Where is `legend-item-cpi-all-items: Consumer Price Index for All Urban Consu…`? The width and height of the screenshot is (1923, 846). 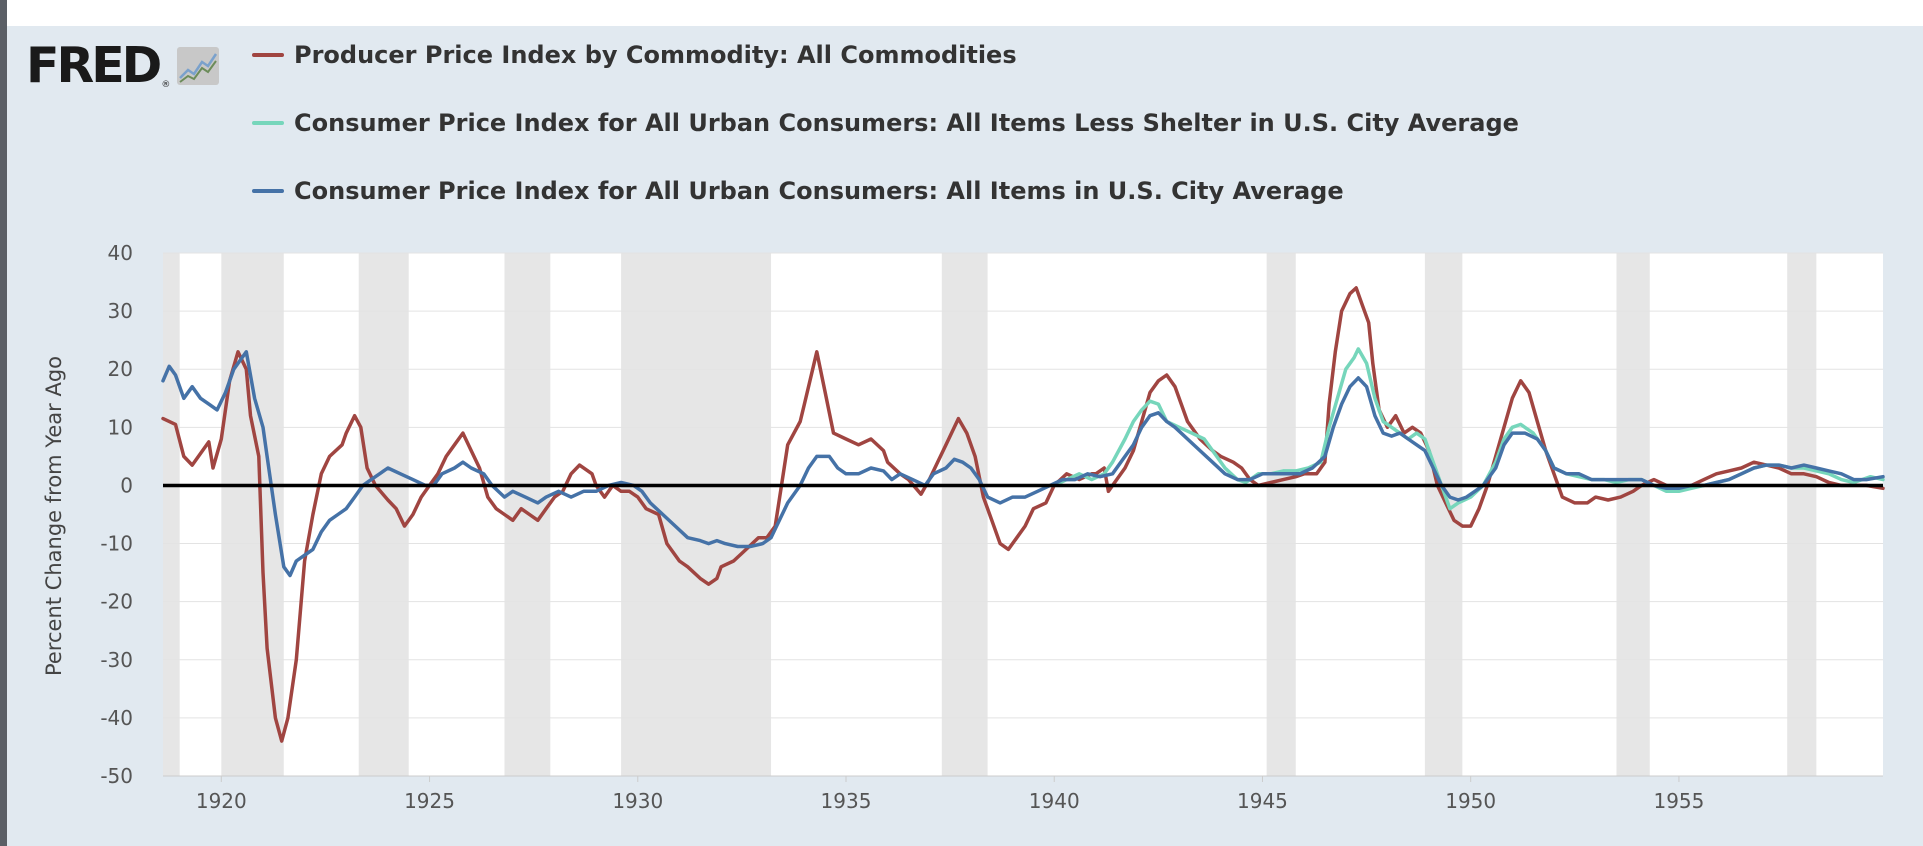
legend-item-cpi-all-items: Consumer Price Index for All Urban Consu… is located at coordinates (798, 191).